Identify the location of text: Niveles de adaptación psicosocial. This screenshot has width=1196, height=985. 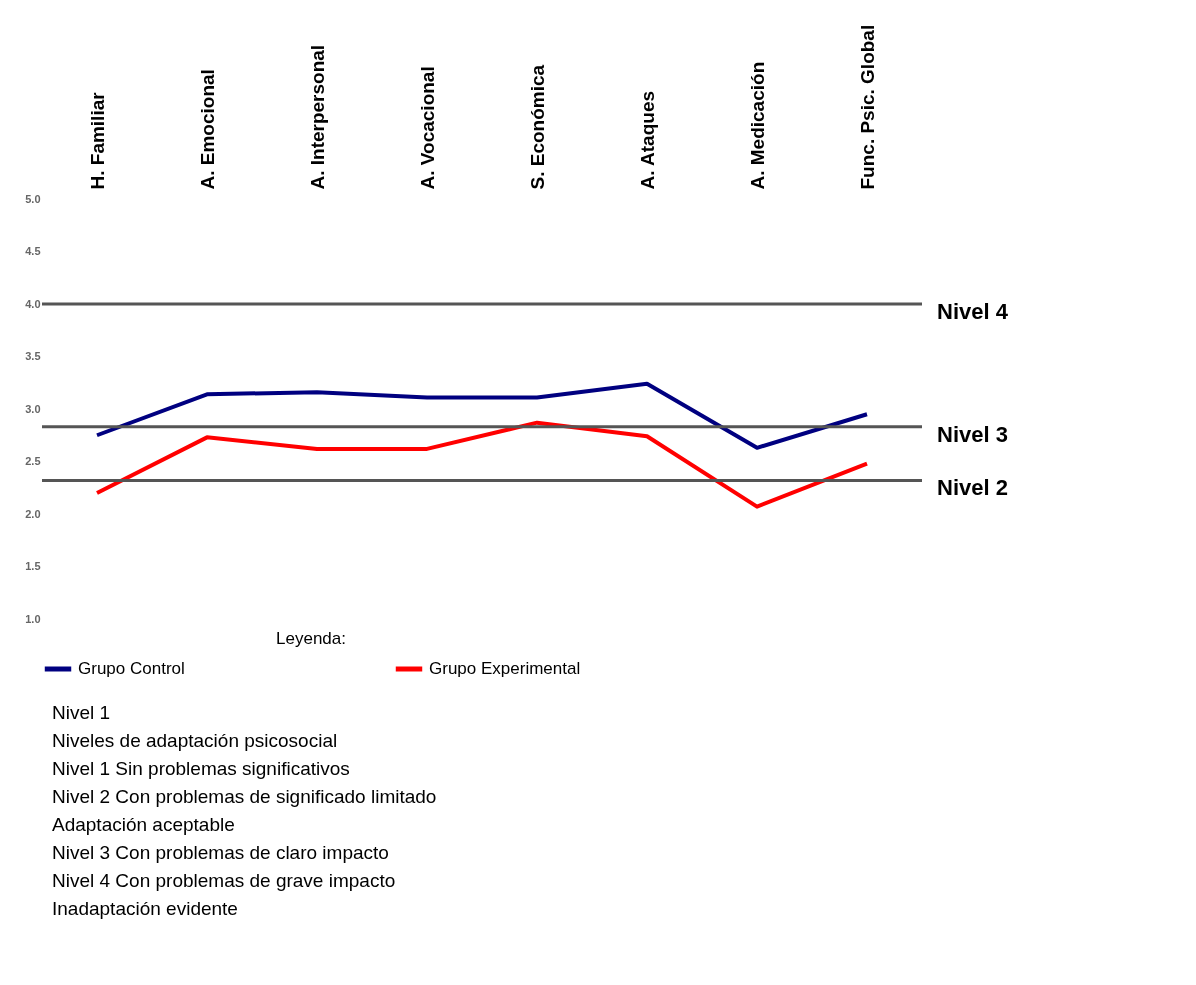
(195, 740).